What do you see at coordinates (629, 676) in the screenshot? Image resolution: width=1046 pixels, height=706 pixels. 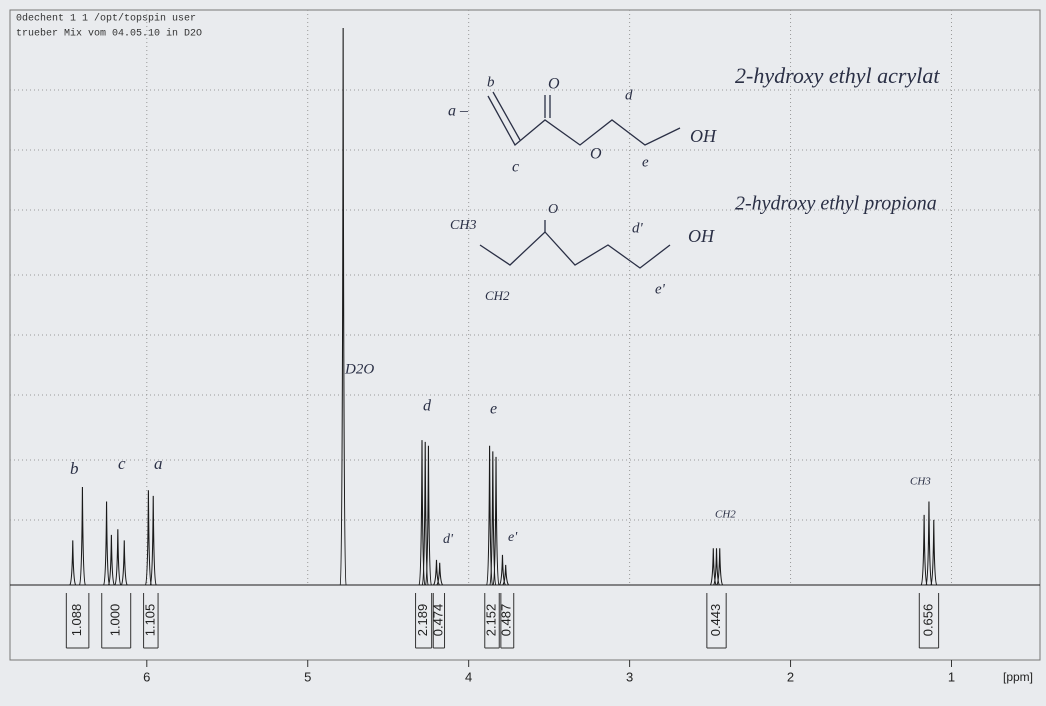 I see `x-tick-label: 3` at bounding box center [629, 676].